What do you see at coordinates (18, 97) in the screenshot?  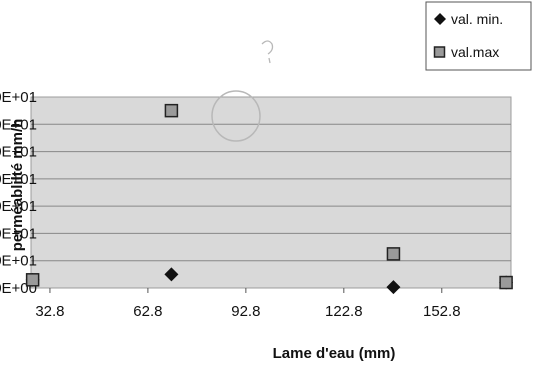 I see `y-tick-label: 7.00E+01` at bounding box center [18, 97].